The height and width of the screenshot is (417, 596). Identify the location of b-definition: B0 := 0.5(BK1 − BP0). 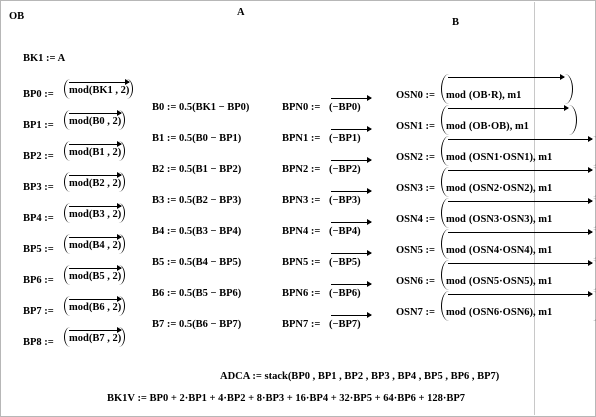
(201, 107).